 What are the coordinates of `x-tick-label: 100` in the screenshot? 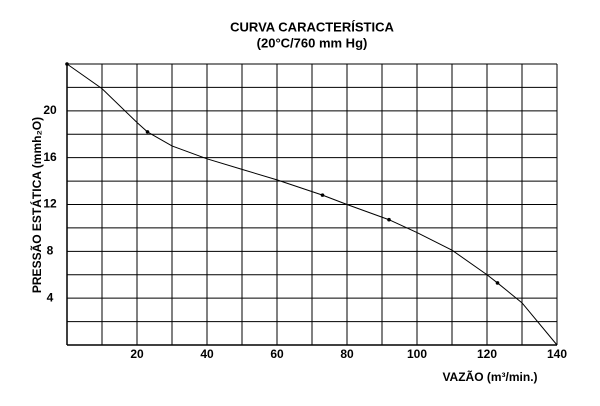 It's located at (417, 354).